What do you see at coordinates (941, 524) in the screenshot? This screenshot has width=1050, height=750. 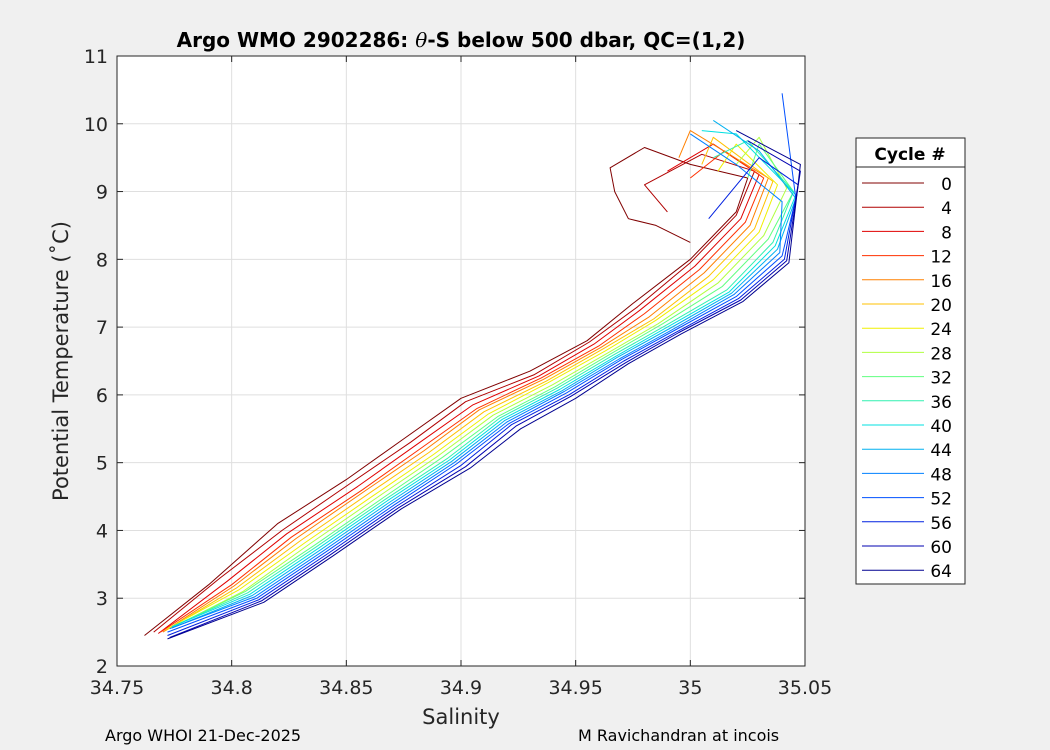 I see `legend-label-56: 56` at bounding box center [941, 524].